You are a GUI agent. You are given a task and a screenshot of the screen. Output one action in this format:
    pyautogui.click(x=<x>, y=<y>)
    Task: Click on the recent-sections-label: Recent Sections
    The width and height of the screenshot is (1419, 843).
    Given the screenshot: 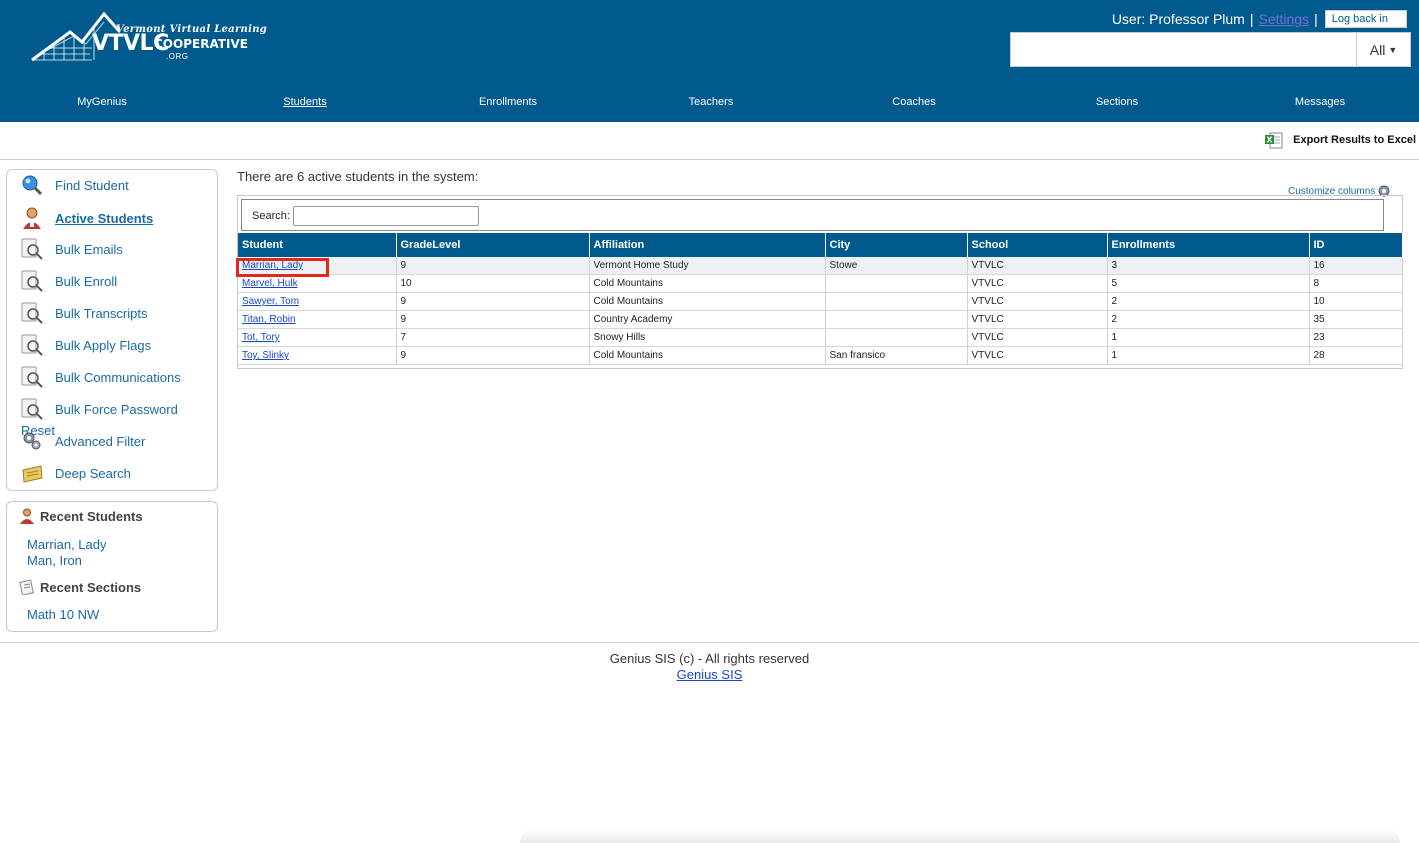 What is the action you would take?
    pyautogui.click(x=91, y=587)
    